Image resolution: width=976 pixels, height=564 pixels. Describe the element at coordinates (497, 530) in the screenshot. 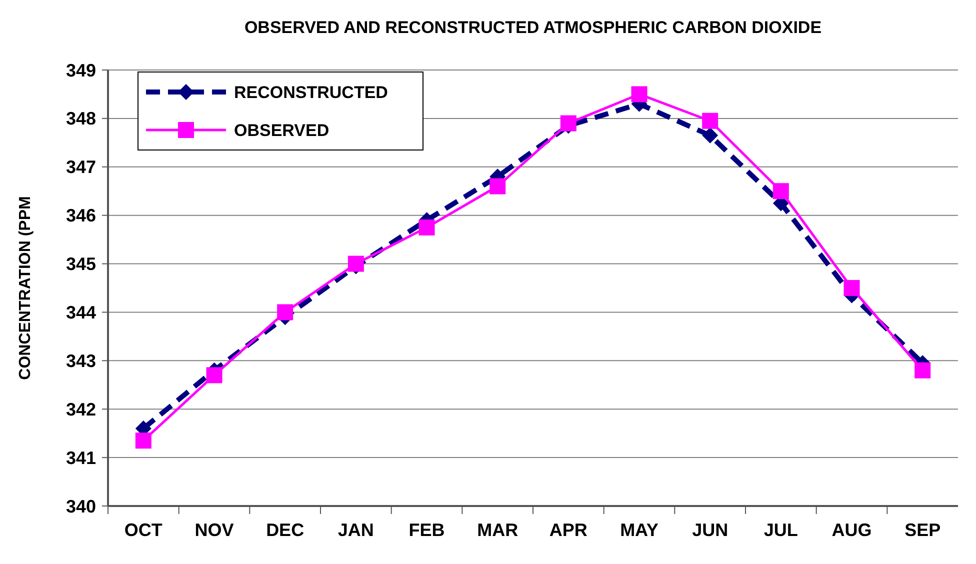

I see `x-tick-label: MAR` at that location.